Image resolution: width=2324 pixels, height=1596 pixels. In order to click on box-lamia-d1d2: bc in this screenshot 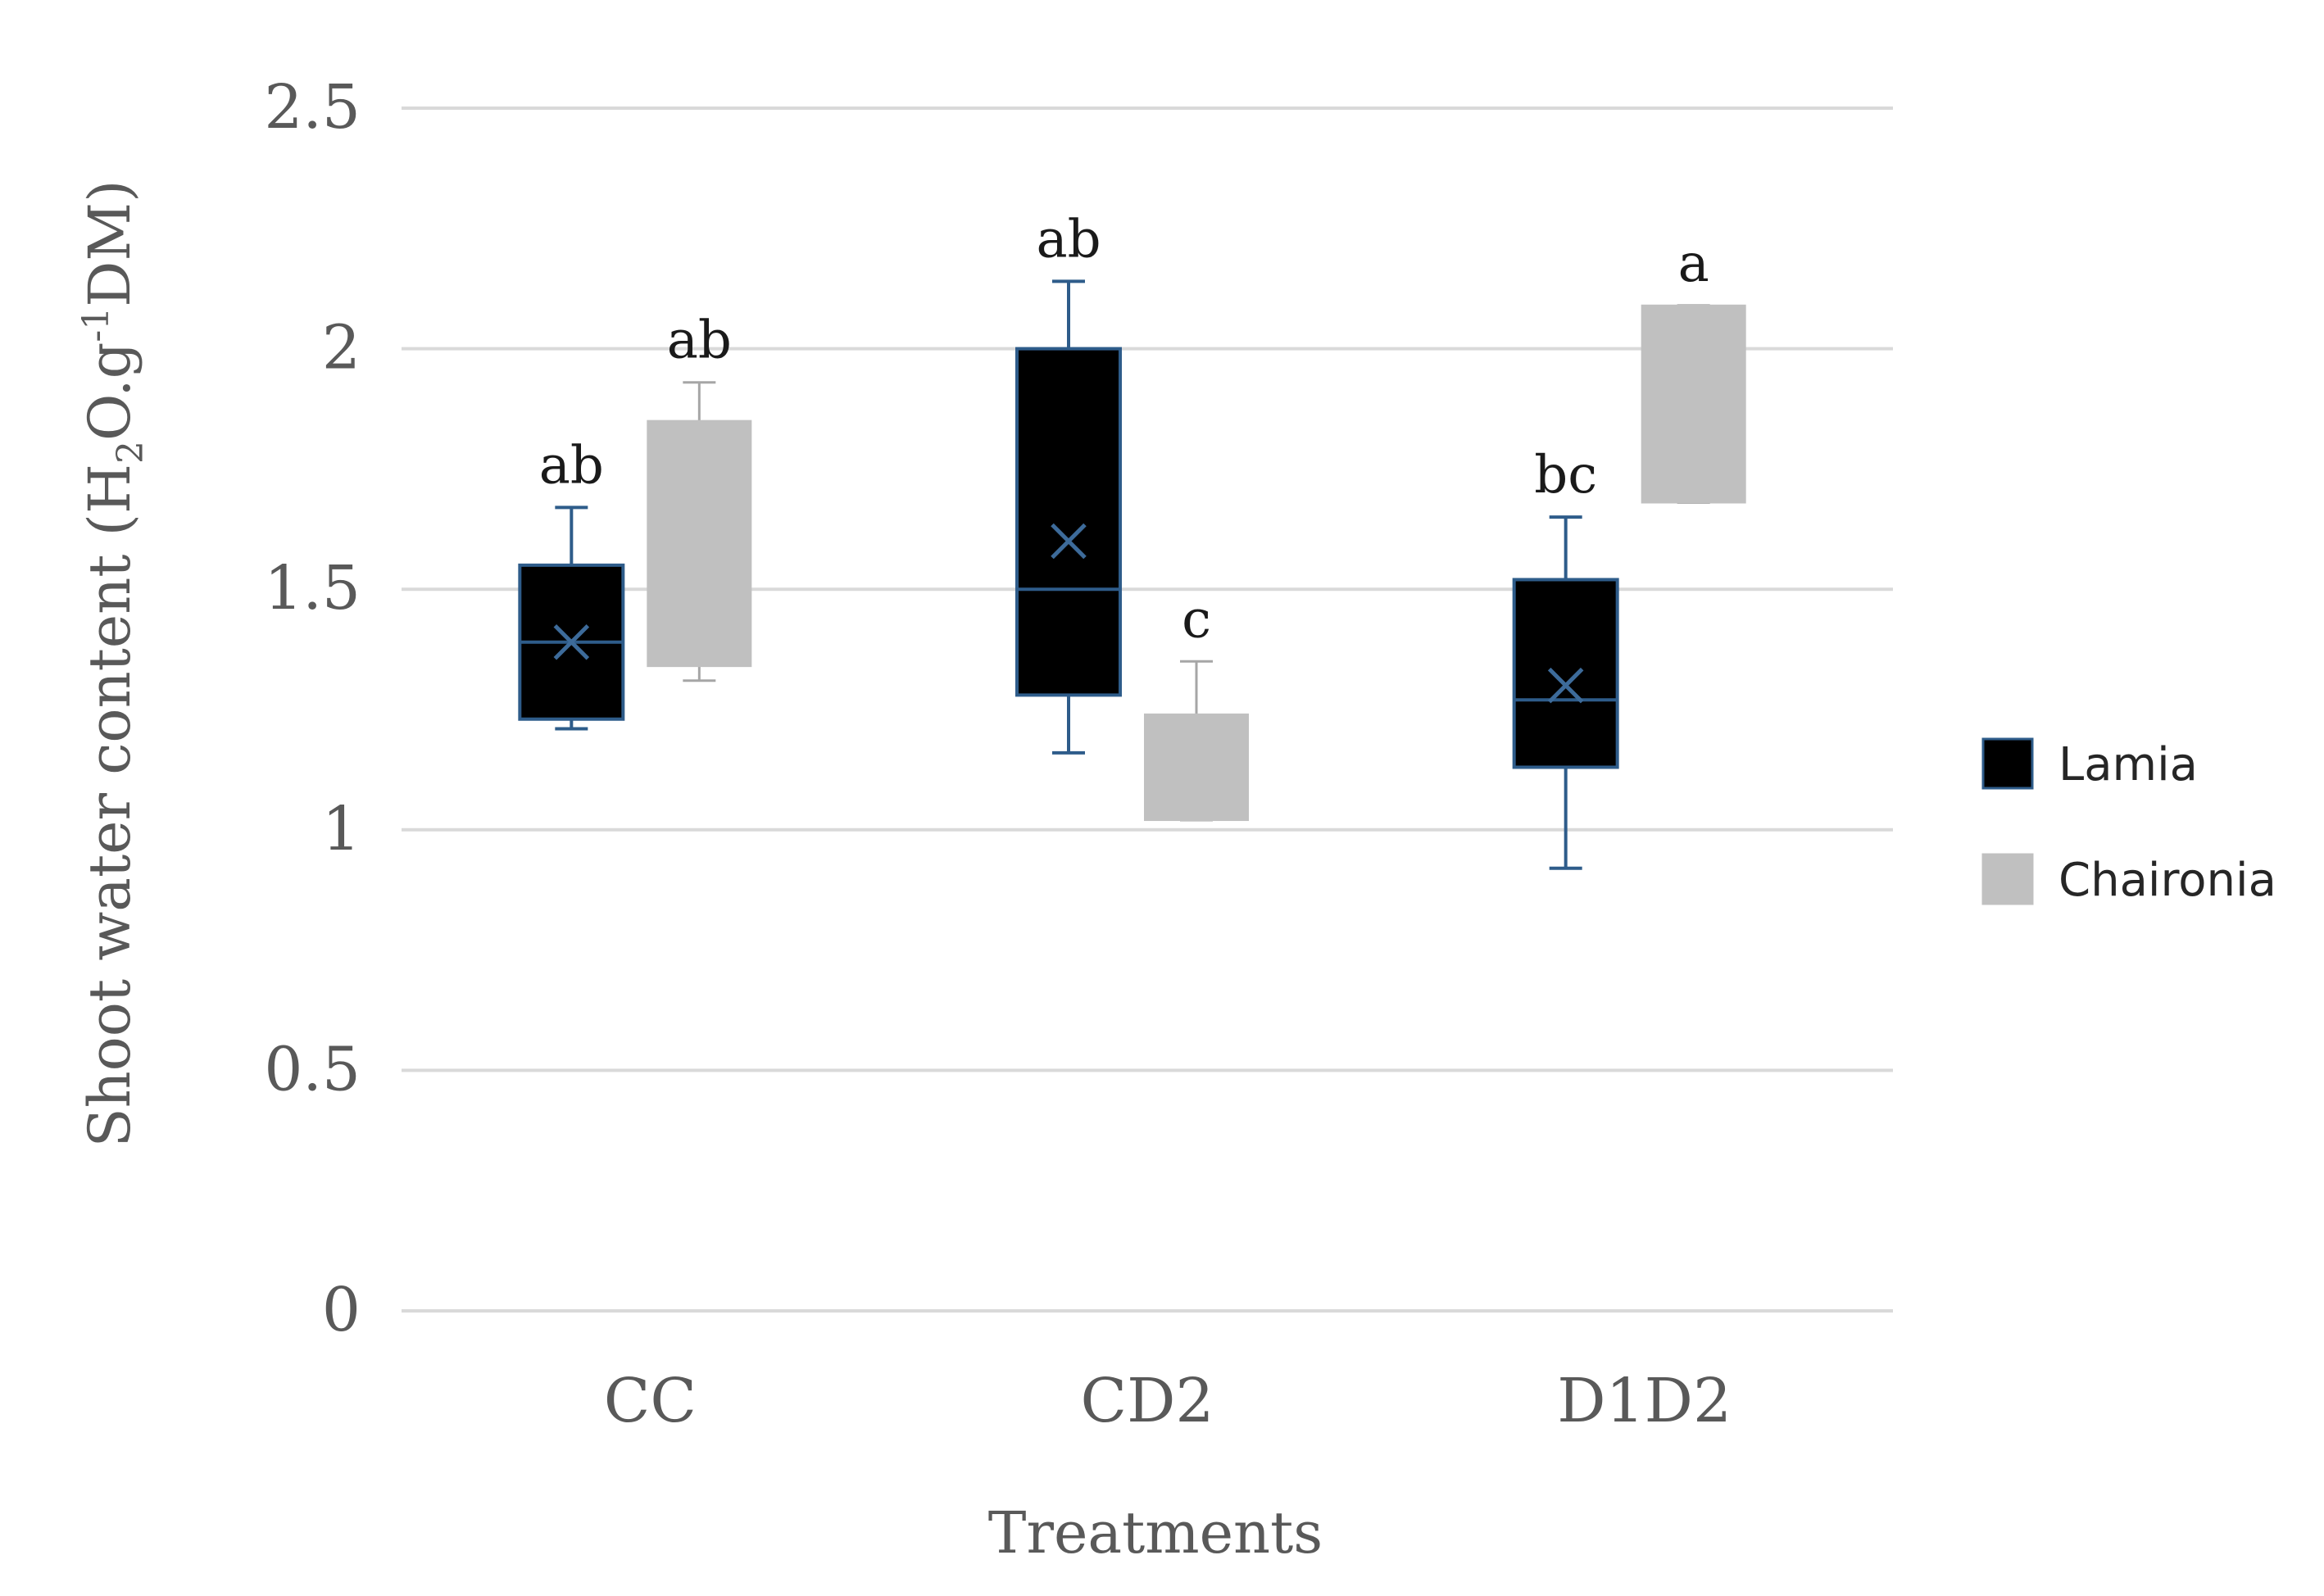, I will do `click(1565, 657)`.